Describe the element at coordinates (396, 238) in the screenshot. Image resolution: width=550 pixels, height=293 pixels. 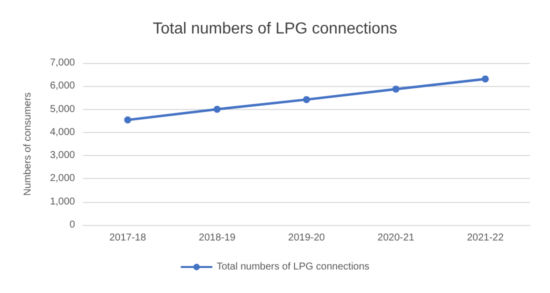
I see `x-tick-label: 2020-21` at that location.